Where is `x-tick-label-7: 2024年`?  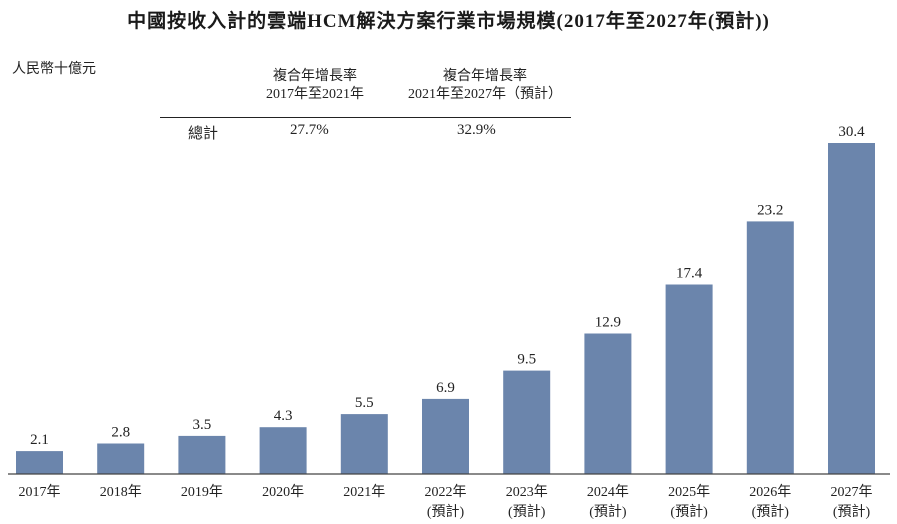
x-tick-label-7: 2024年 is located at coordinates (608, 492).